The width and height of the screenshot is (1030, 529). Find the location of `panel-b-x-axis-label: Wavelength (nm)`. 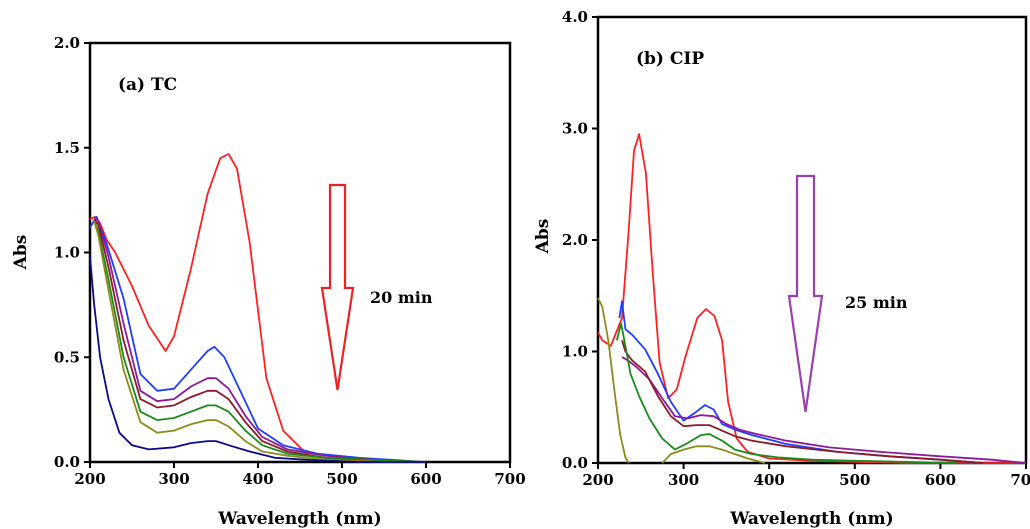

panel-b-x-axis-label: Wavelength (nm) is located at coordinates (811, 519).